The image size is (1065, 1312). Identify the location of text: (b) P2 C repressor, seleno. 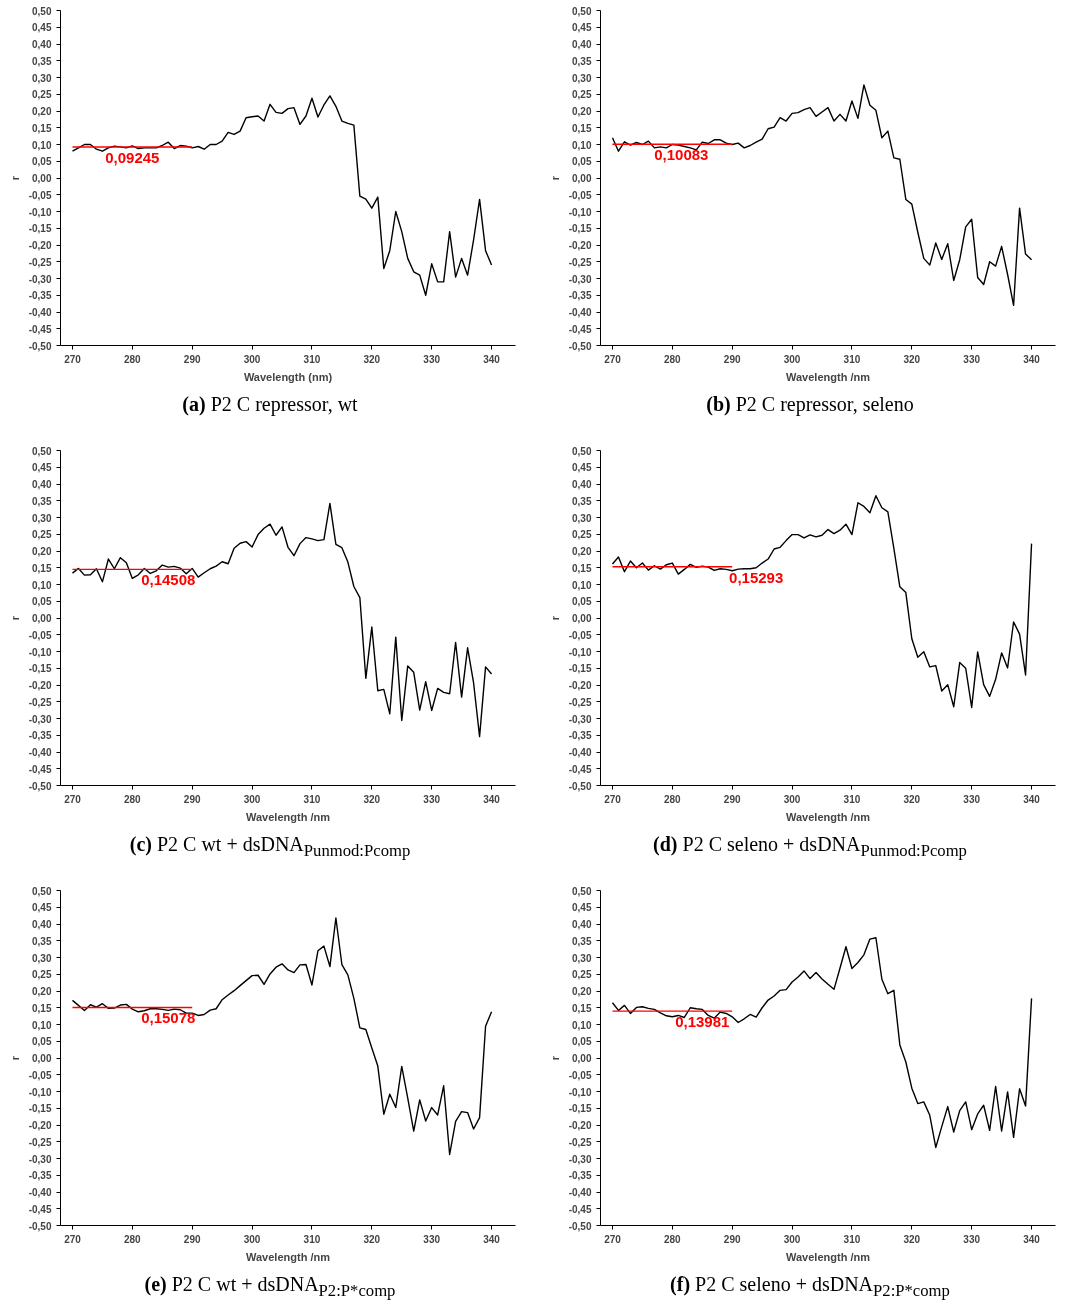
(810, 405).